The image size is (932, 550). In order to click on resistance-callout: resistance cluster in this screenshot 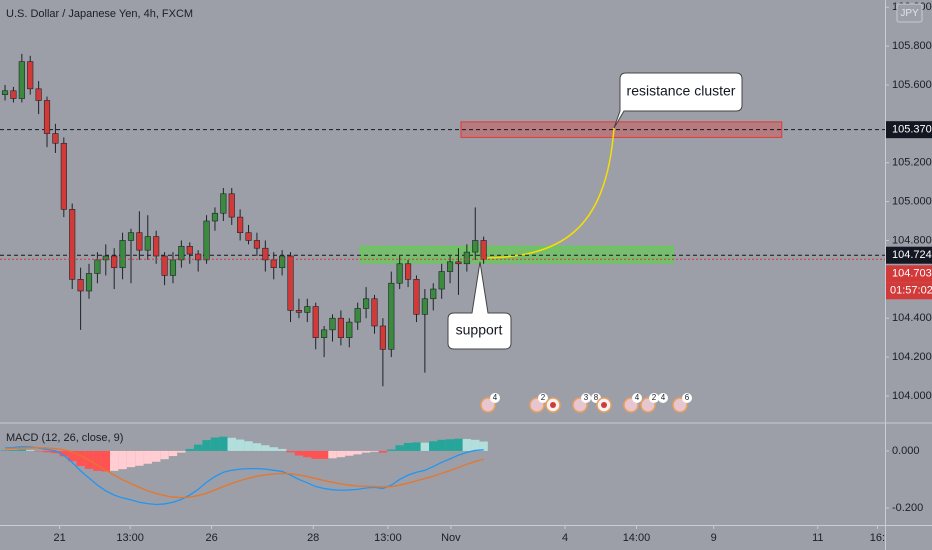, I will do `click(678, 100)`.